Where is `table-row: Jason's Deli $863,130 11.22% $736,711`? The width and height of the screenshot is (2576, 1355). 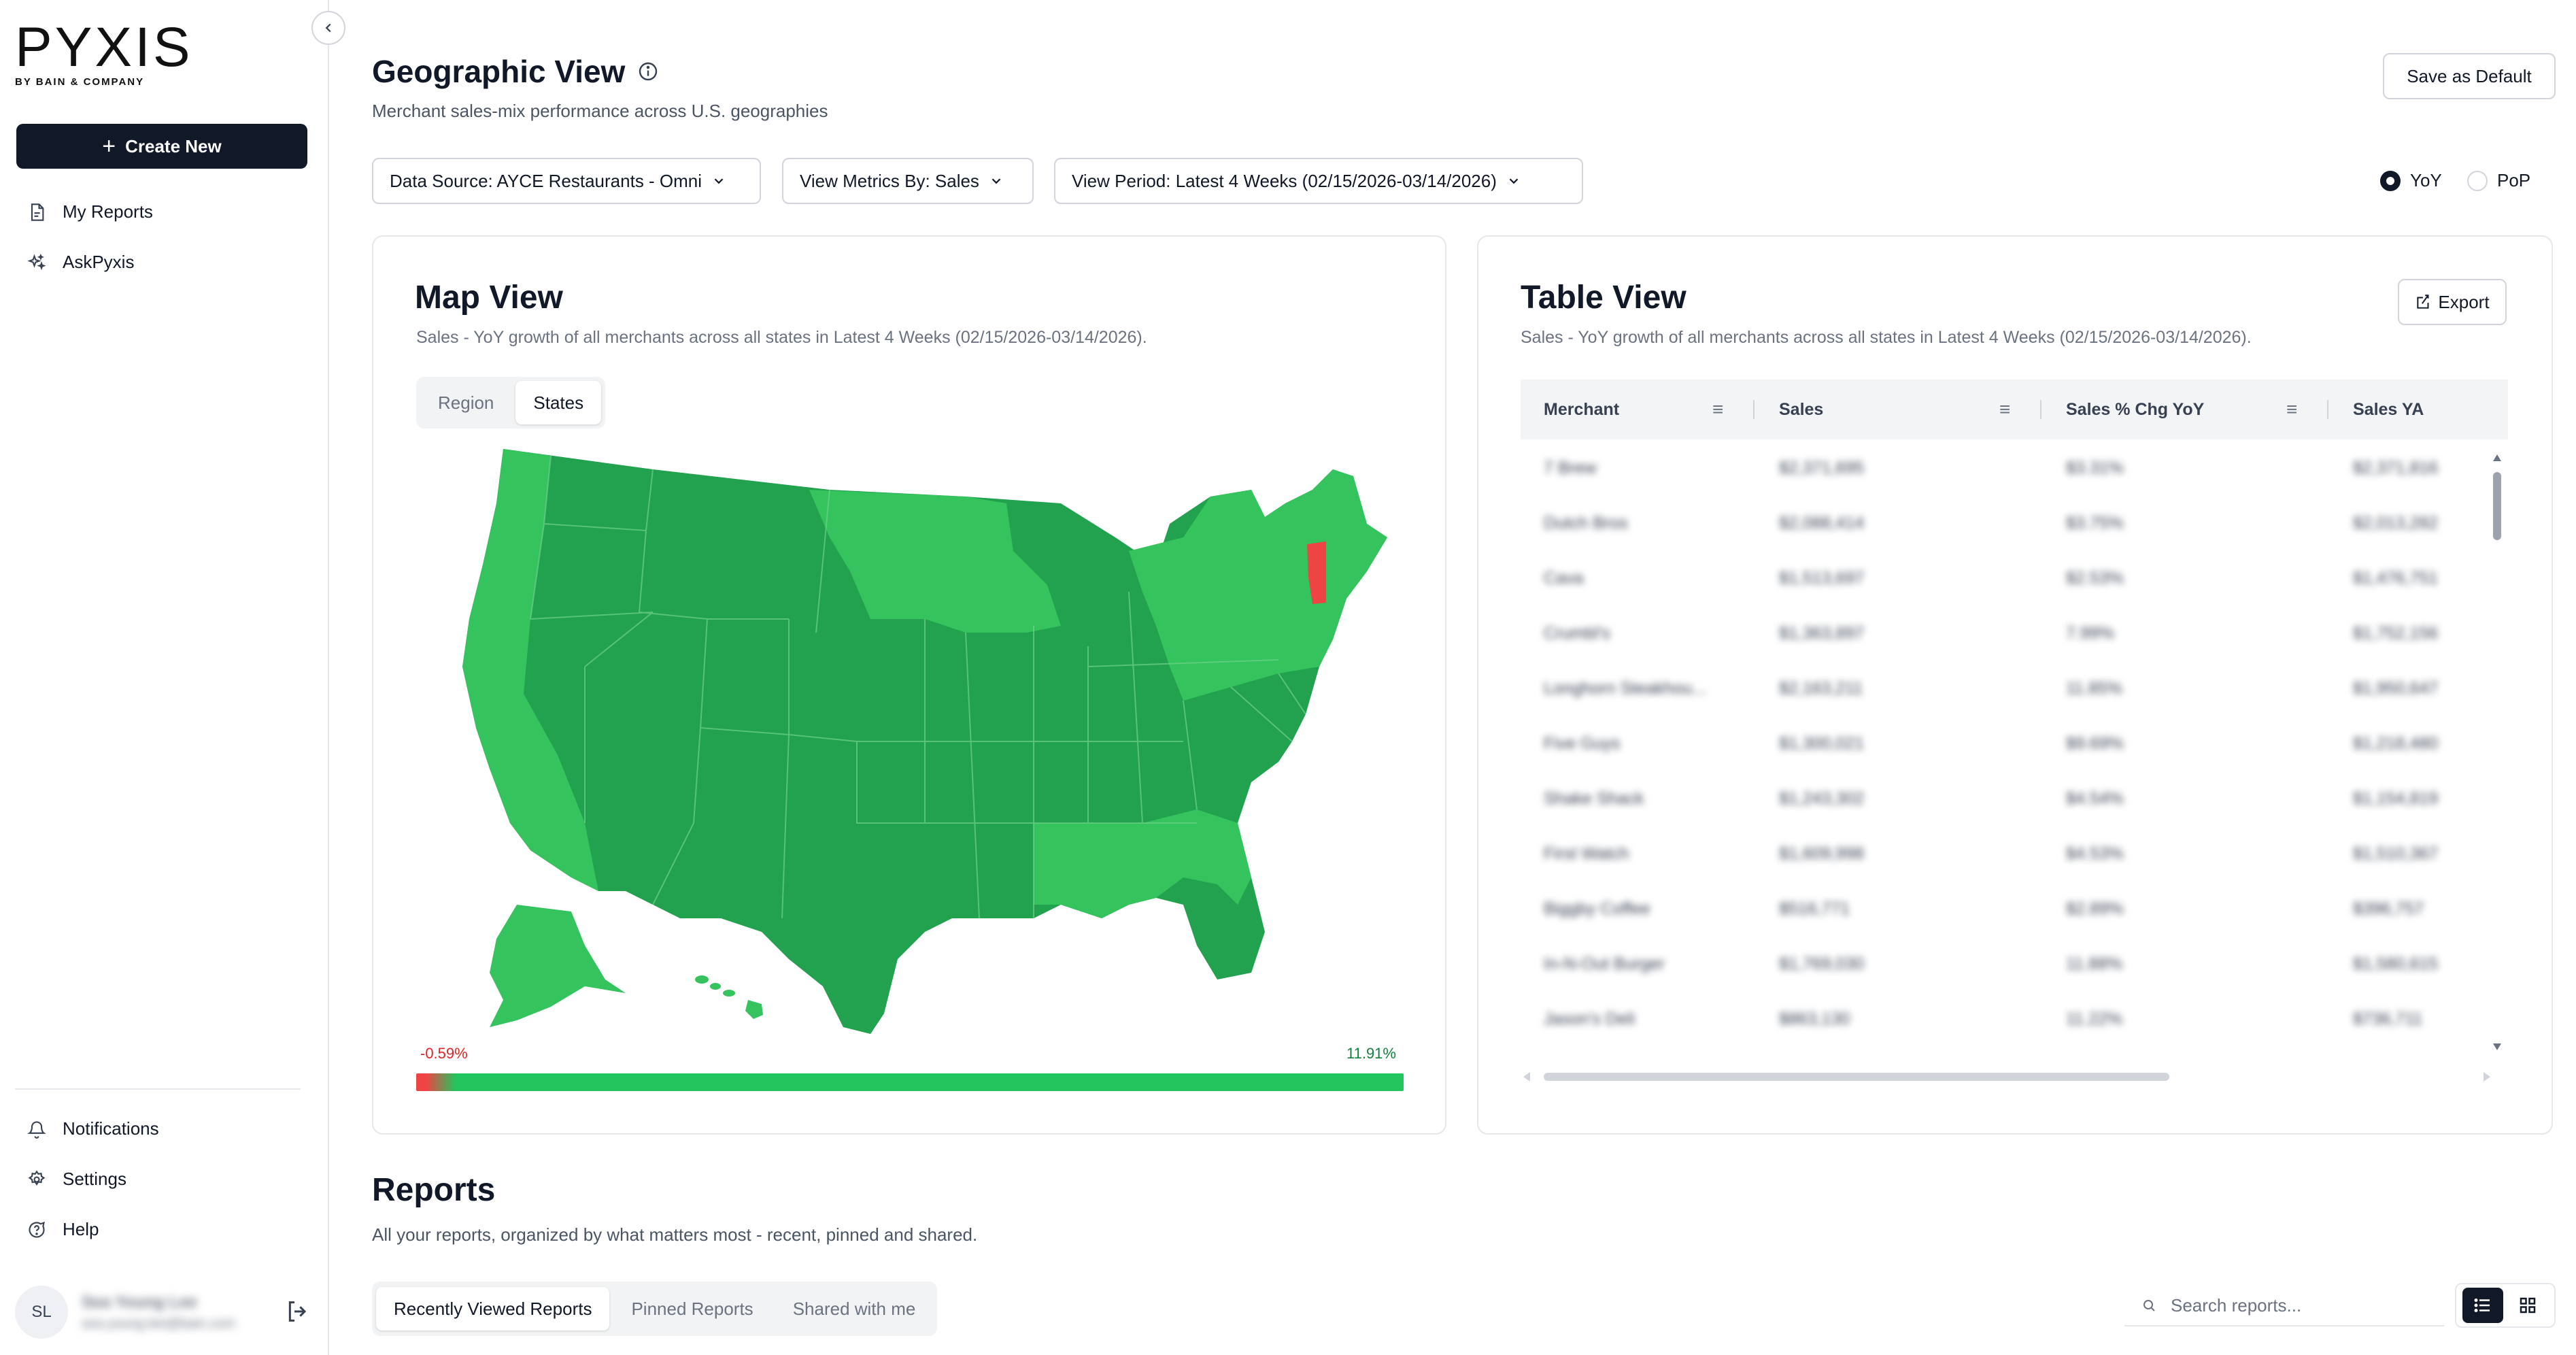 table-row: Jason's Deli $863,130 11.22% $736,711 is located at coordinates (2007, 1021).